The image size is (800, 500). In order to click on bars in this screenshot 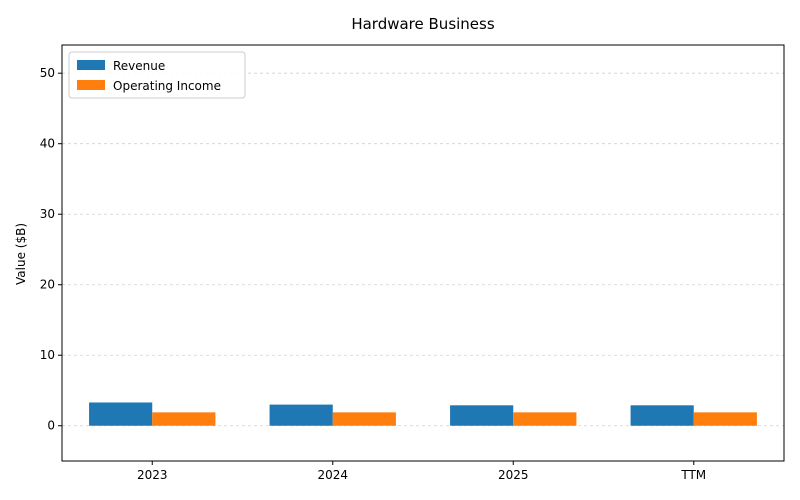, I will do `click(423, 414)`.